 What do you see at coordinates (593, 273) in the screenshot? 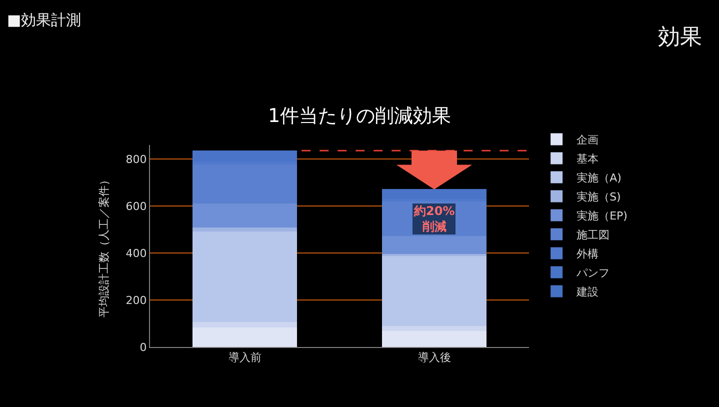
I see `legend-label: パンフ` at bounding box center [593, 273].